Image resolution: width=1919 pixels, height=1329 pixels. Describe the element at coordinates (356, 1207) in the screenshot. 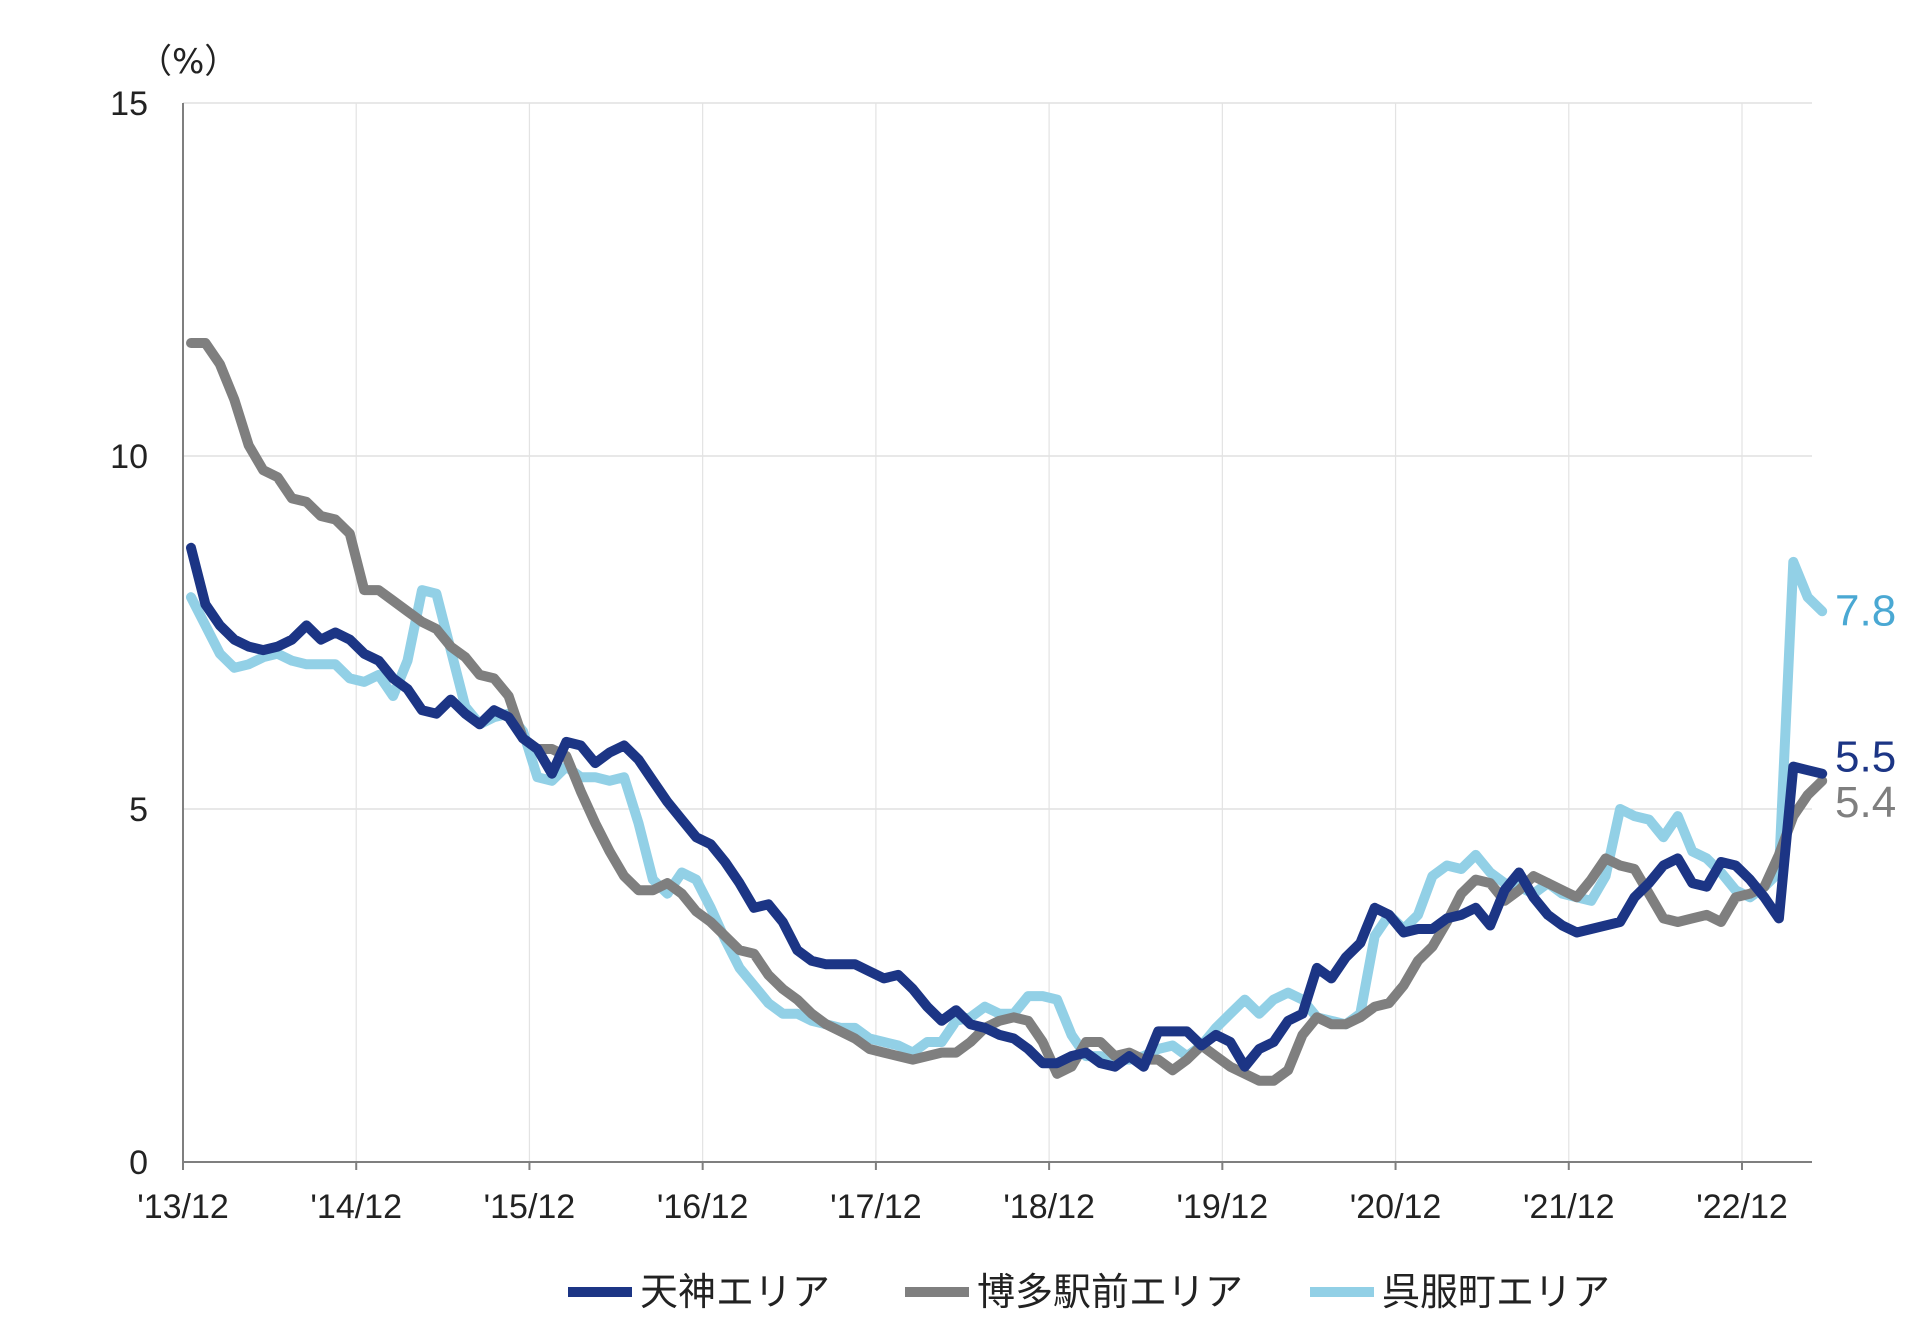

I see `x-tick-label: '14/12` at that location.